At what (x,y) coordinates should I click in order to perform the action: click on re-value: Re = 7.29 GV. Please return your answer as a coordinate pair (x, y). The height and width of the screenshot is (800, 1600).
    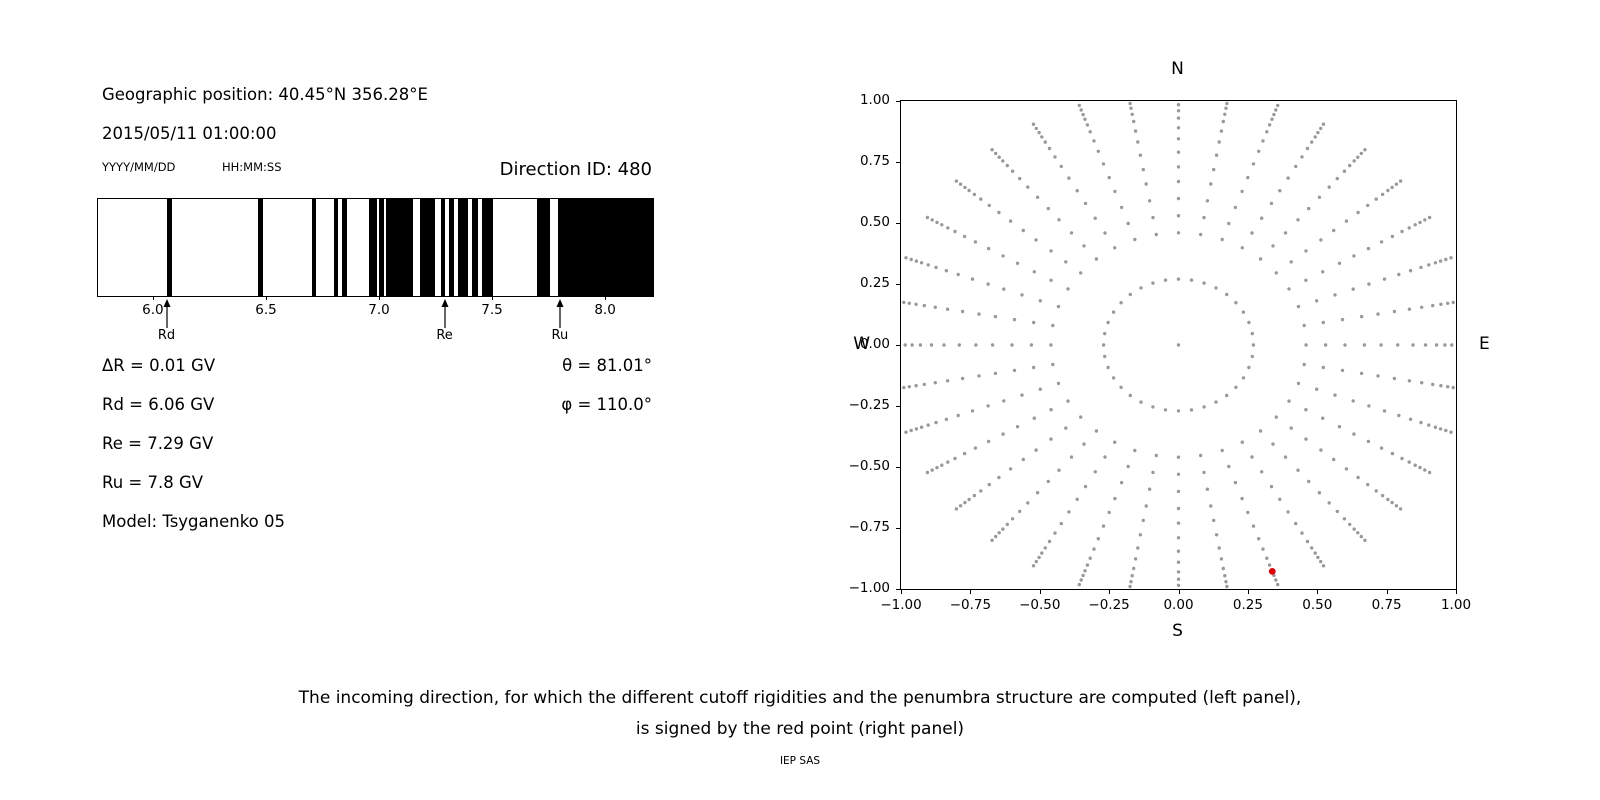
    Looking at the image, I should click on (158, 443).